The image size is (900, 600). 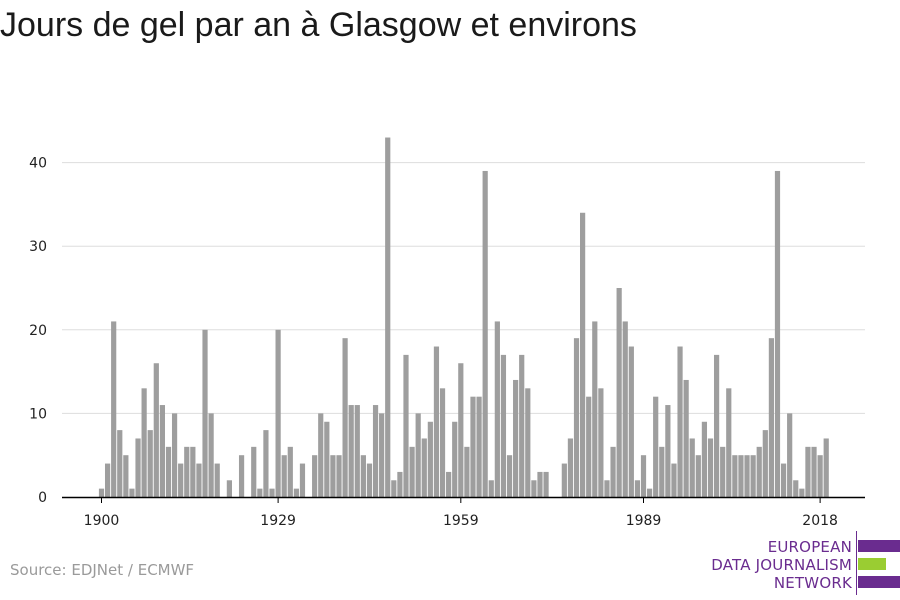 I want to click on x-tick-label: 2018, so click(x=820, y=521).